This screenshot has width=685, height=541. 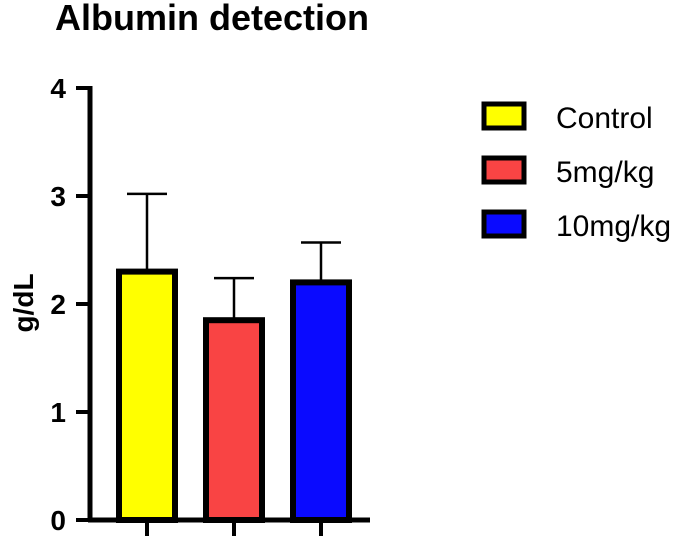 What do you see at coordinates (58, 412) in the screenshot?
I see `y-tick-label: 1` at bounding box center [58, 412].